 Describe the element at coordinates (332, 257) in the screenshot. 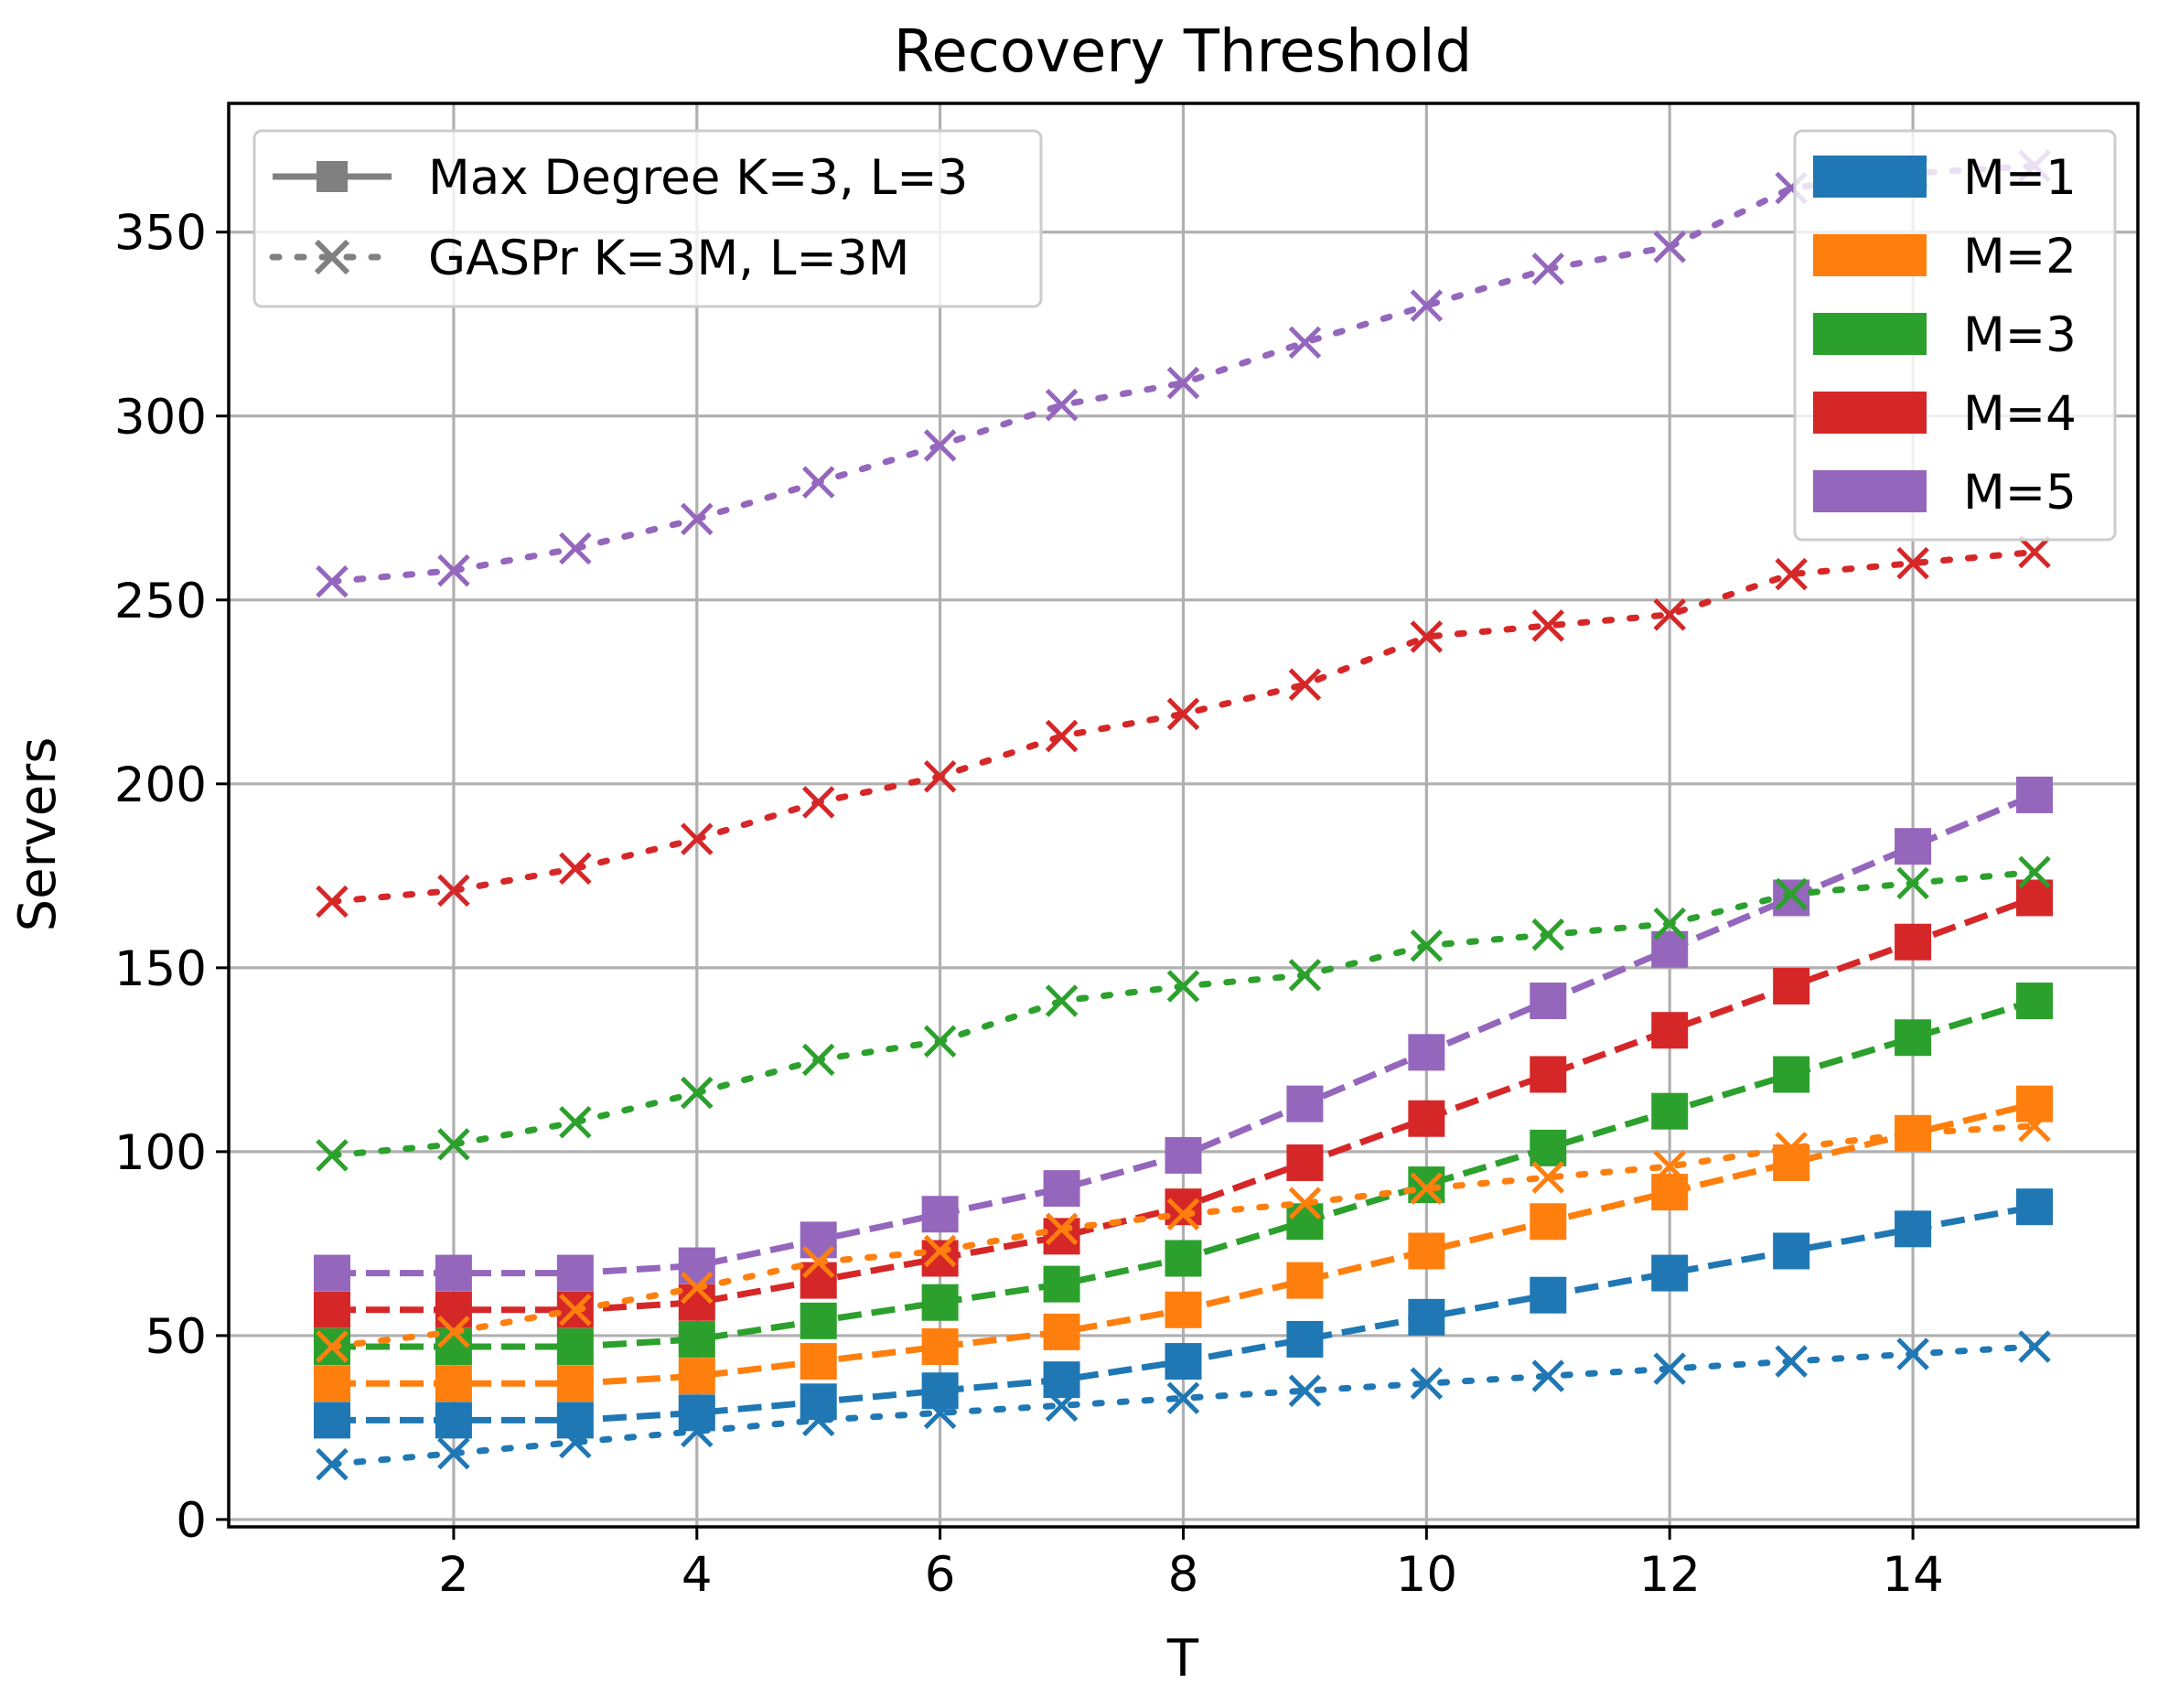

I see `legend-marker-gaspr` at that location.